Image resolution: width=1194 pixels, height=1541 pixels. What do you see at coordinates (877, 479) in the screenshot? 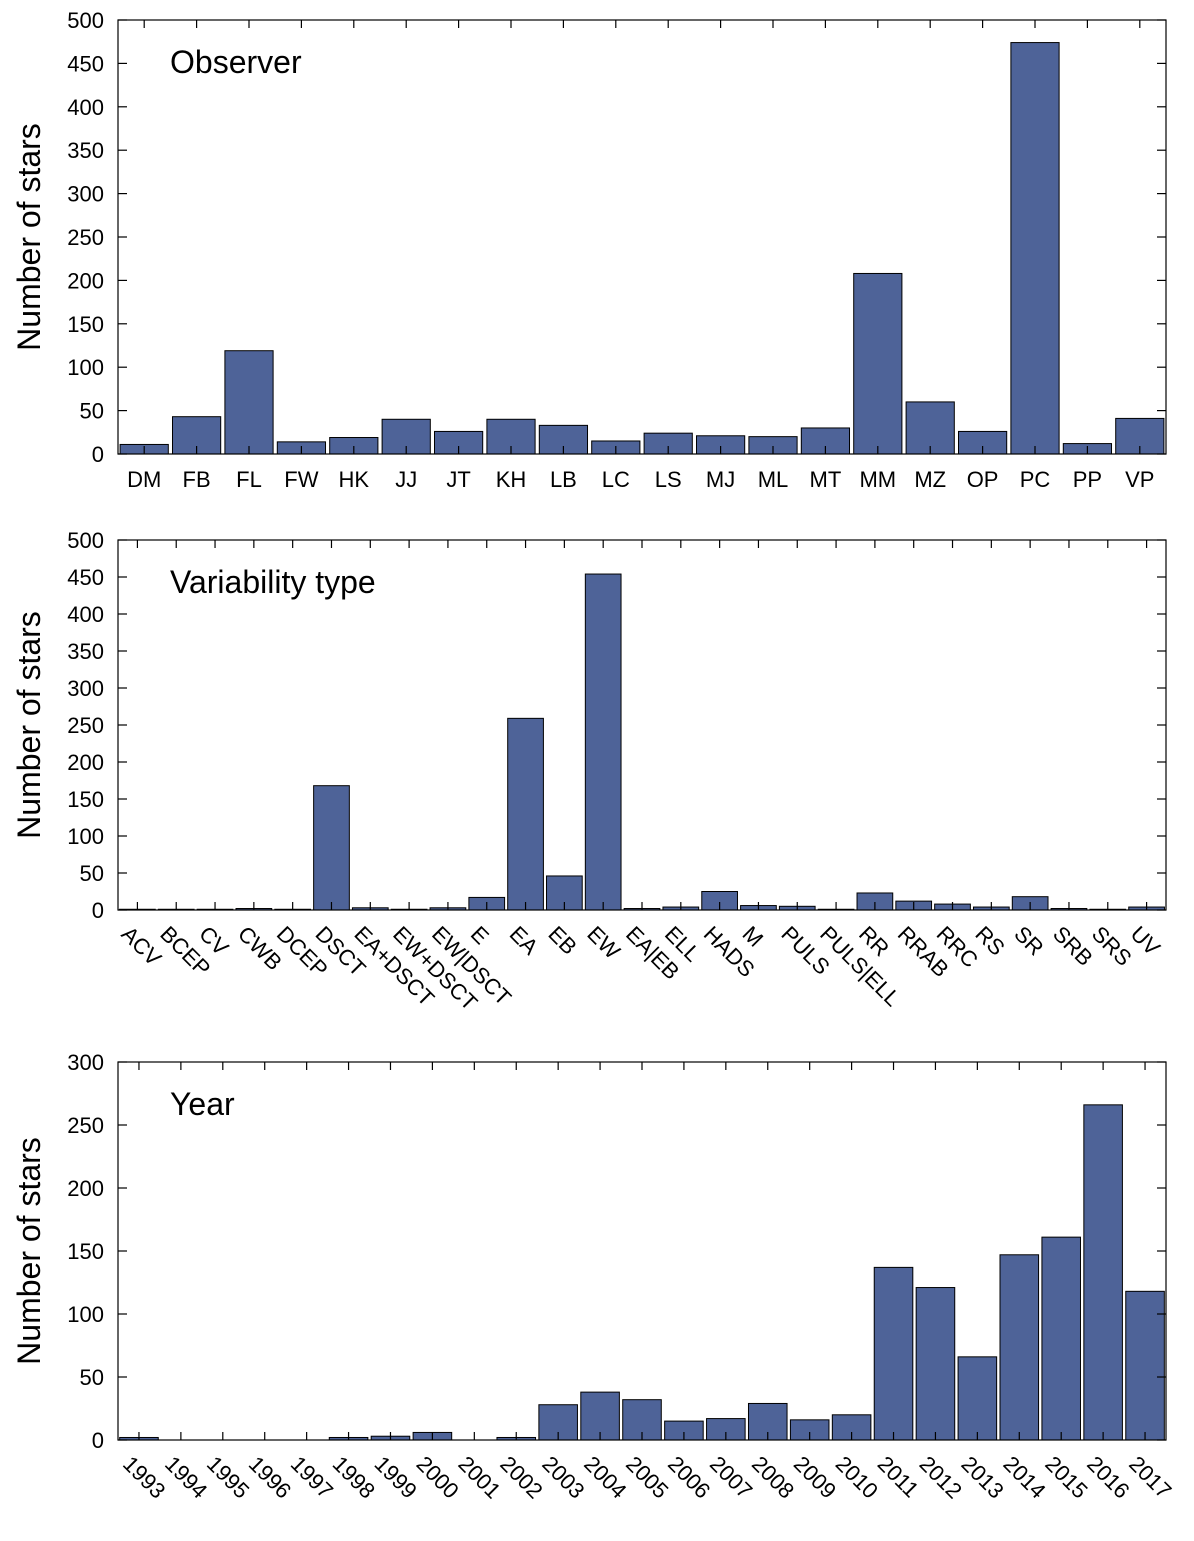
I see `x-tick-label: MM` at bounding box center [877, 479].